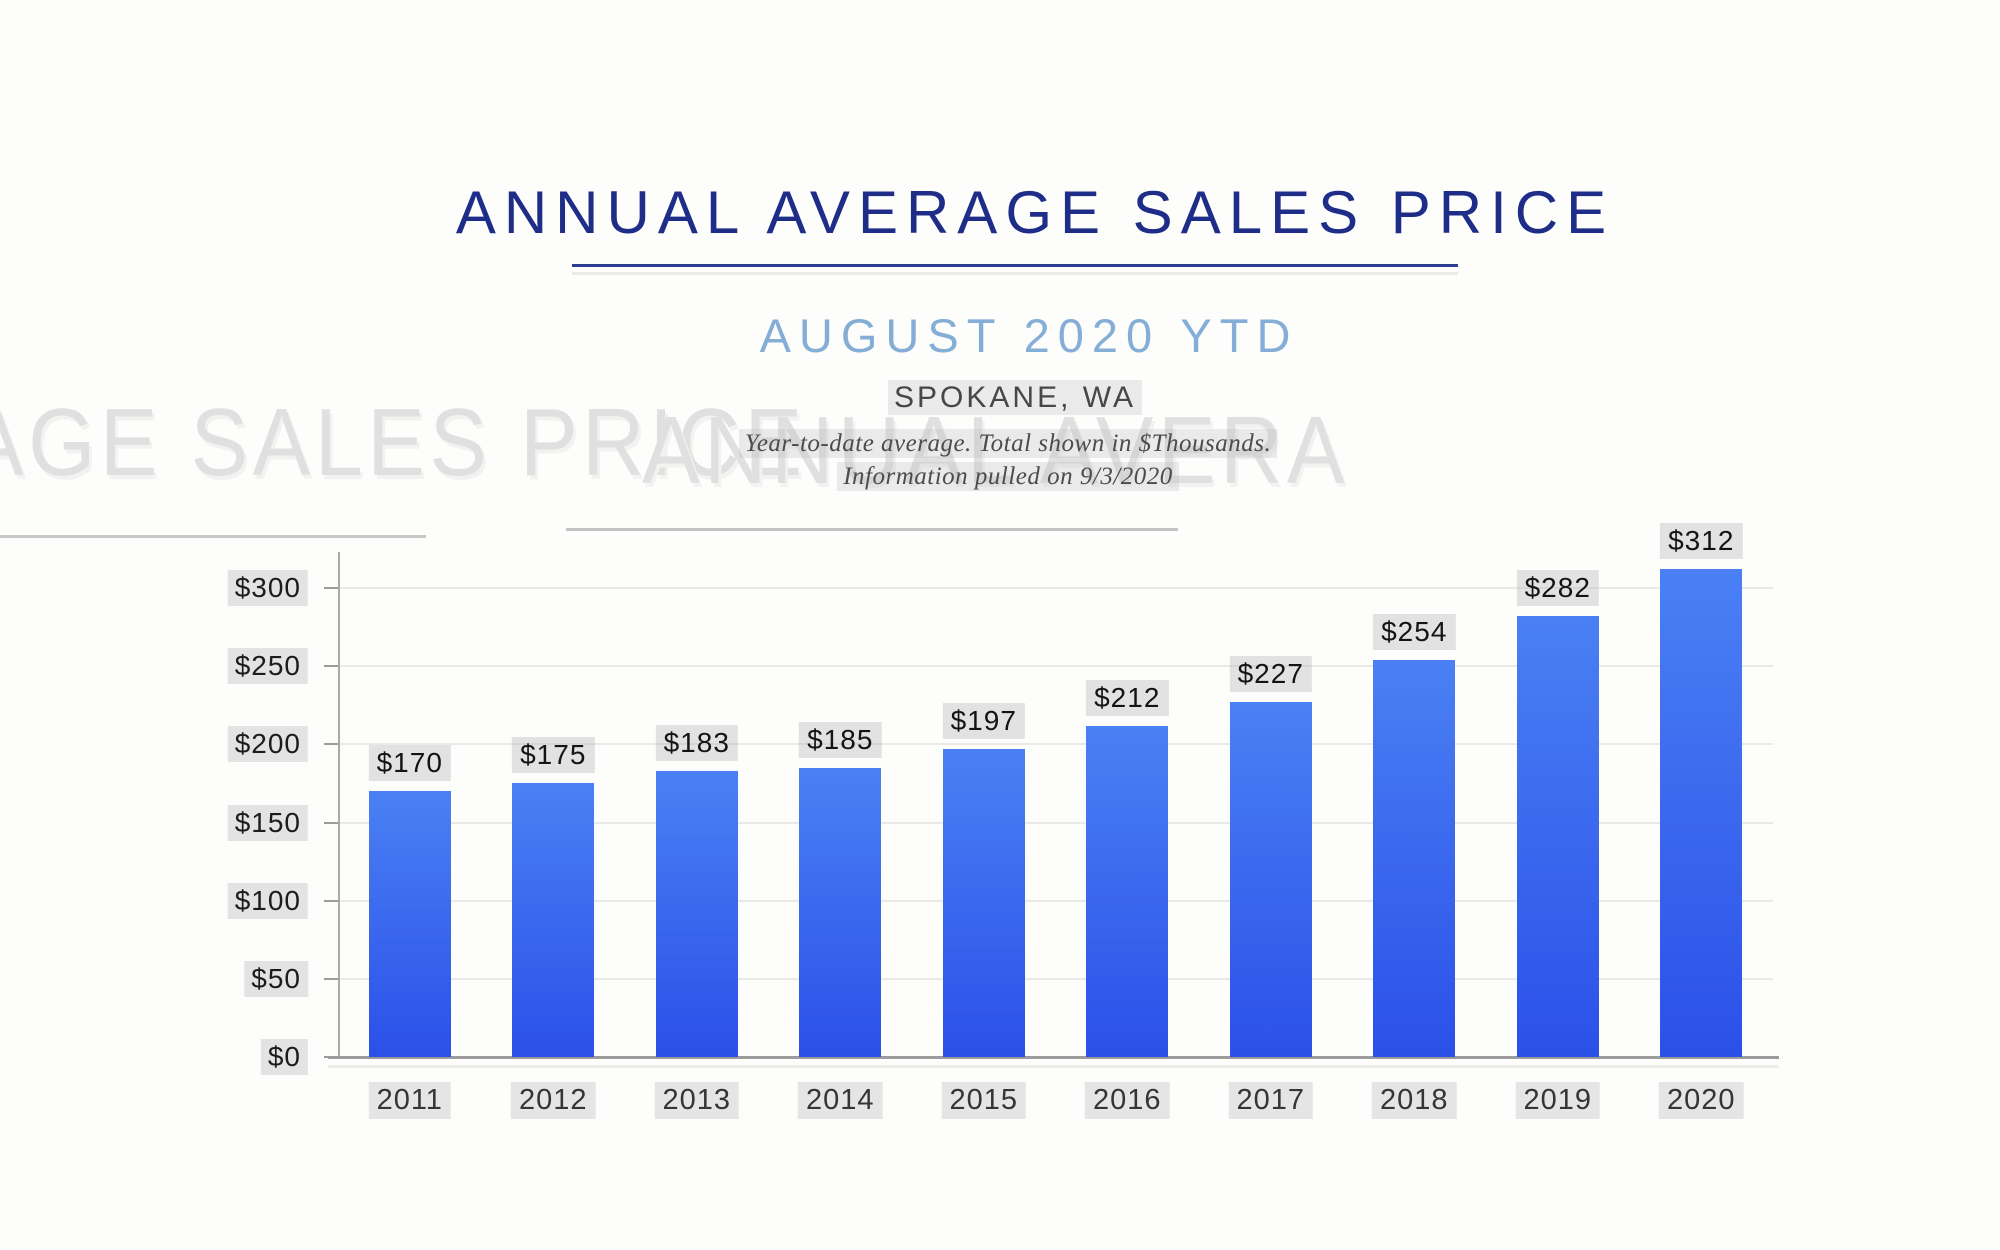 This screenshot has width=2000, height=1250. I want to click on x-axis-label-2012: 2012, so click(553, 1100).